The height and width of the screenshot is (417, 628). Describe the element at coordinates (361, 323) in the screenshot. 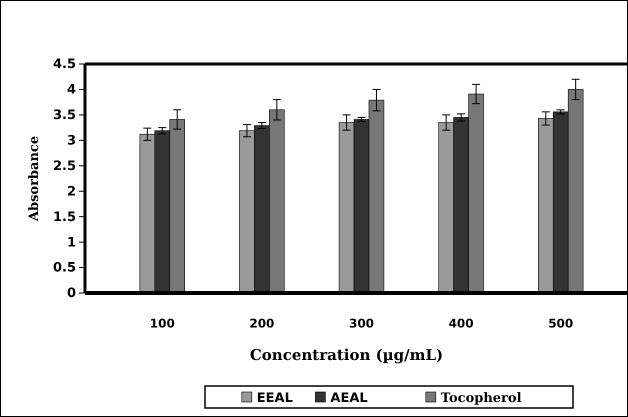

I see `x-tick-label: 300` at that location.